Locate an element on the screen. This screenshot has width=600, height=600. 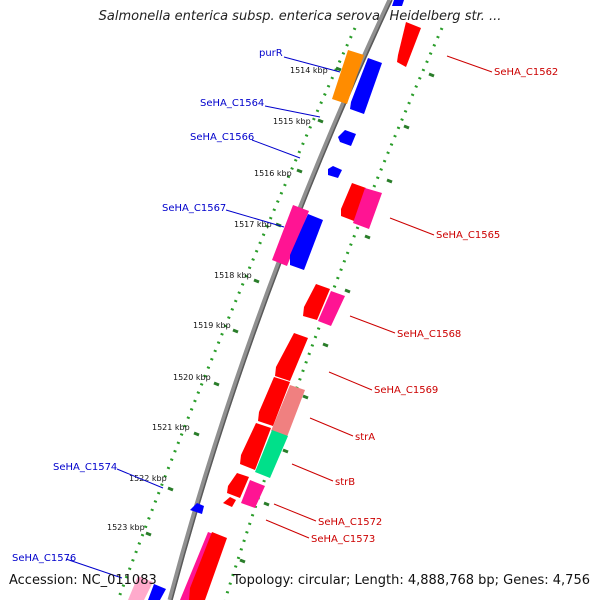
tick-label: 1519 kbp is located at coordinates (212, 325).